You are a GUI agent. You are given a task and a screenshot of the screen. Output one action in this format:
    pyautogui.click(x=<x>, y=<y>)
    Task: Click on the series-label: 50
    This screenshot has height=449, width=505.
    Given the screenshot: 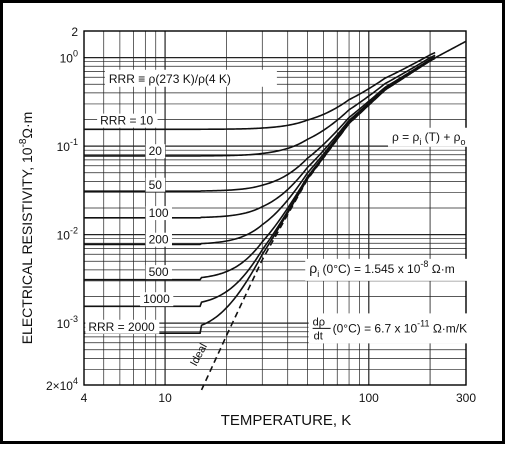 What is the action you would take?
    pyautogui.click(x=156, y=185)
    